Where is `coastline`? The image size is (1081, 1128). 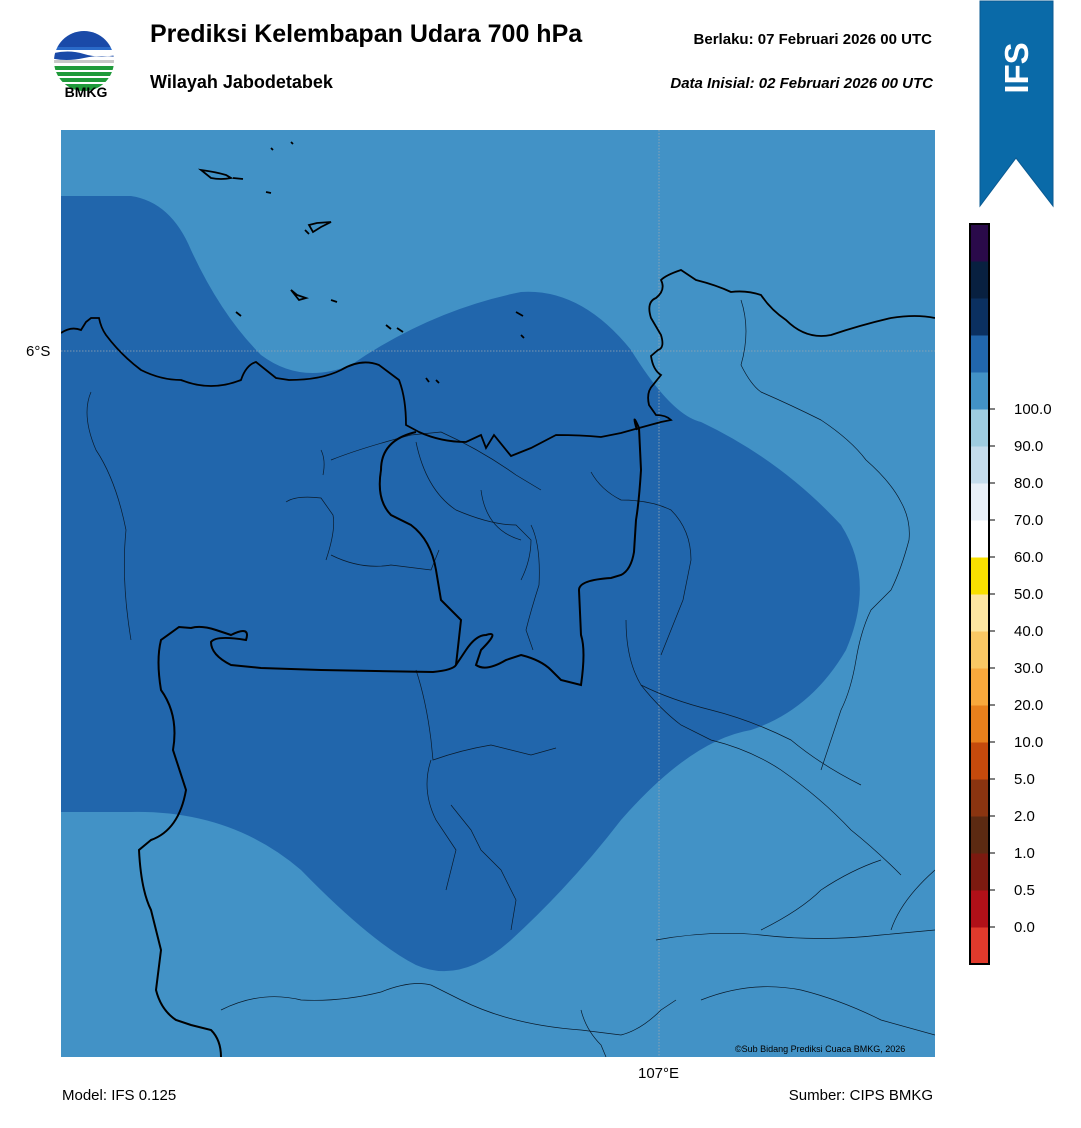 coastline is located at coordinates (498, 363).